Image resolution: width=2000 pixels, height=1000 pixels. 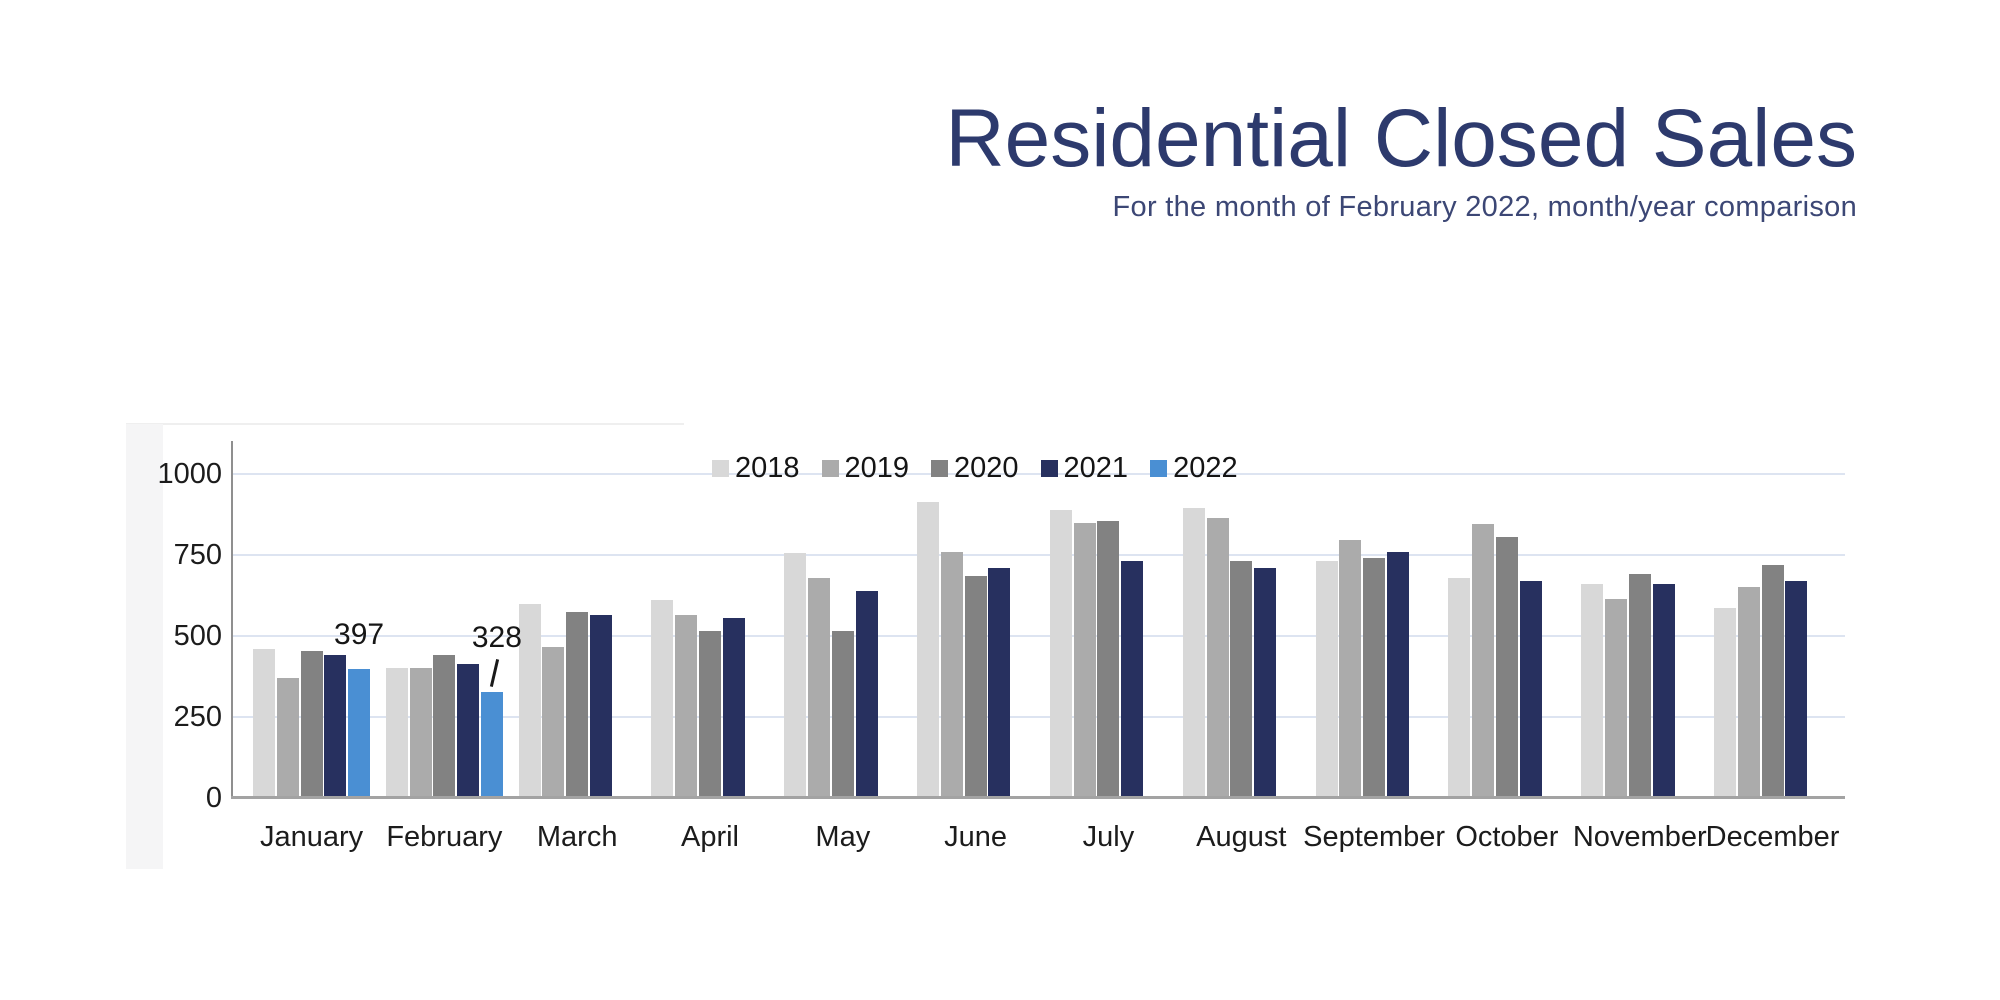 I want to click on bar-2021-december, so click(x=1796, y=688).